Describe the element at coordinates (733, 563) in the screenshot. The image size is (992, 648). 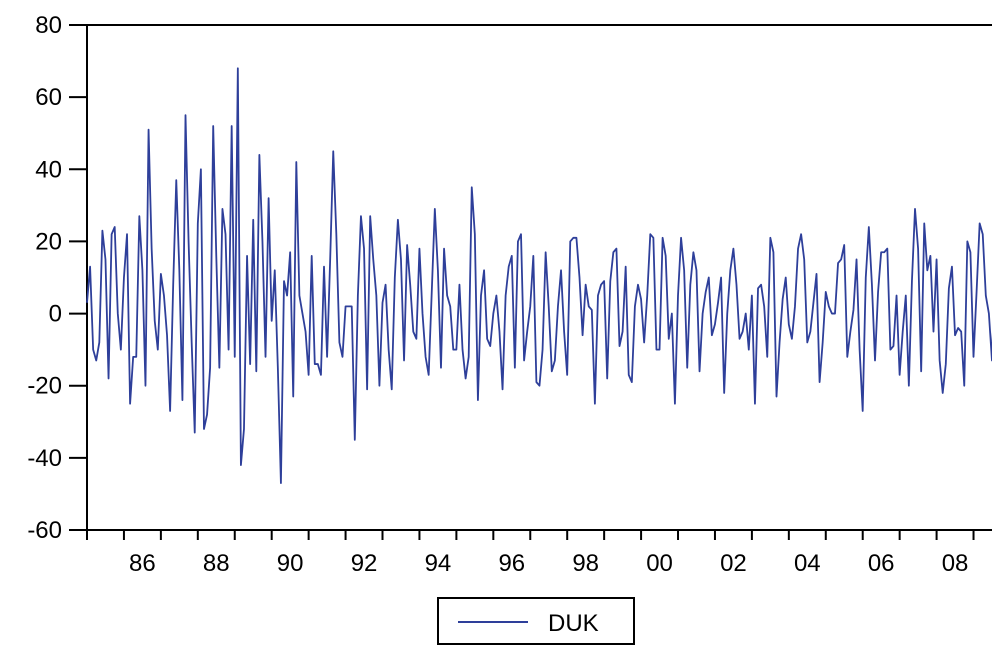
I see `x-tick-label: 02` at that location.